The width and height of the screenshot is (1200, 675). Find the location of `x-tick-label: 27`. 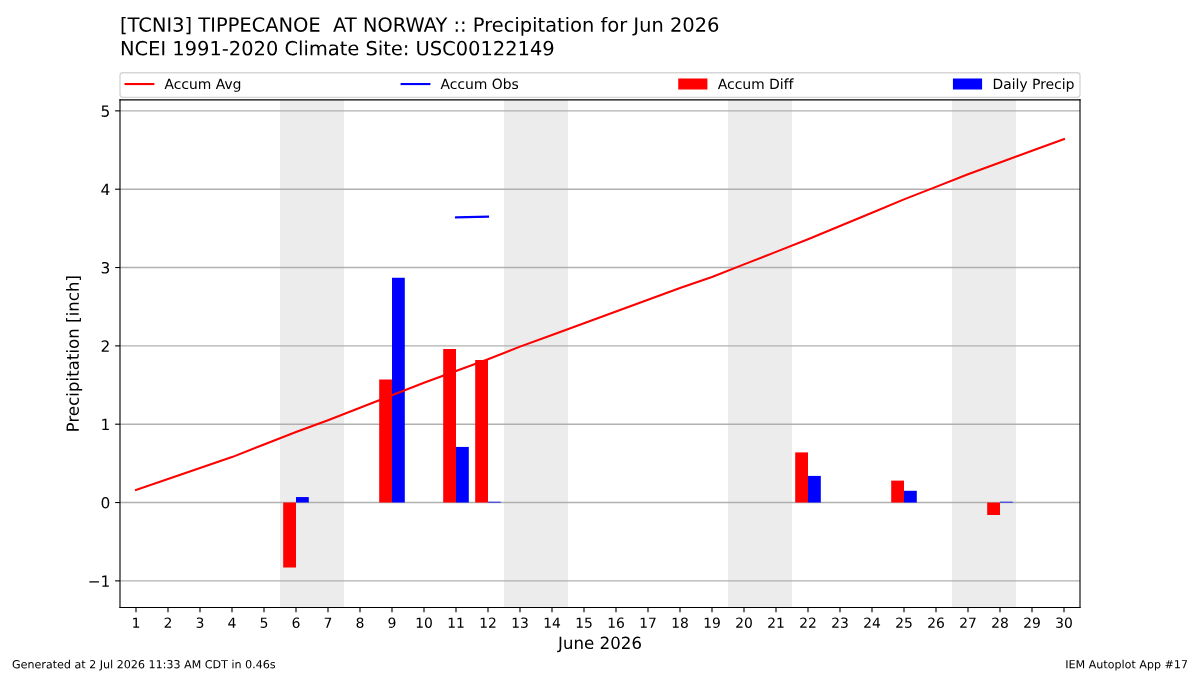

x-tick-label: 27 is located at coordinates (968, 622).